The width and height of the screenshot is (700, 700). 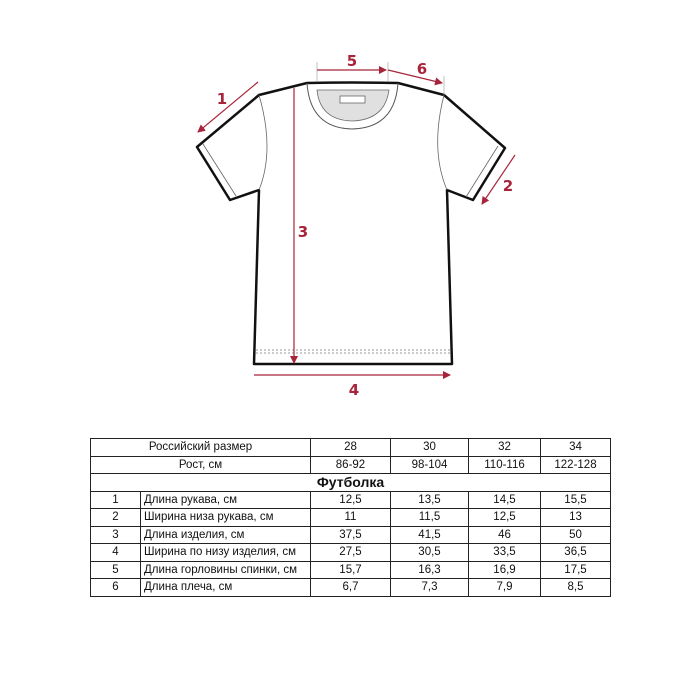 What do you see at coordinates (115, 569) in the screenshot?
I see `row-number: 5` at bounding box center [115, 569].